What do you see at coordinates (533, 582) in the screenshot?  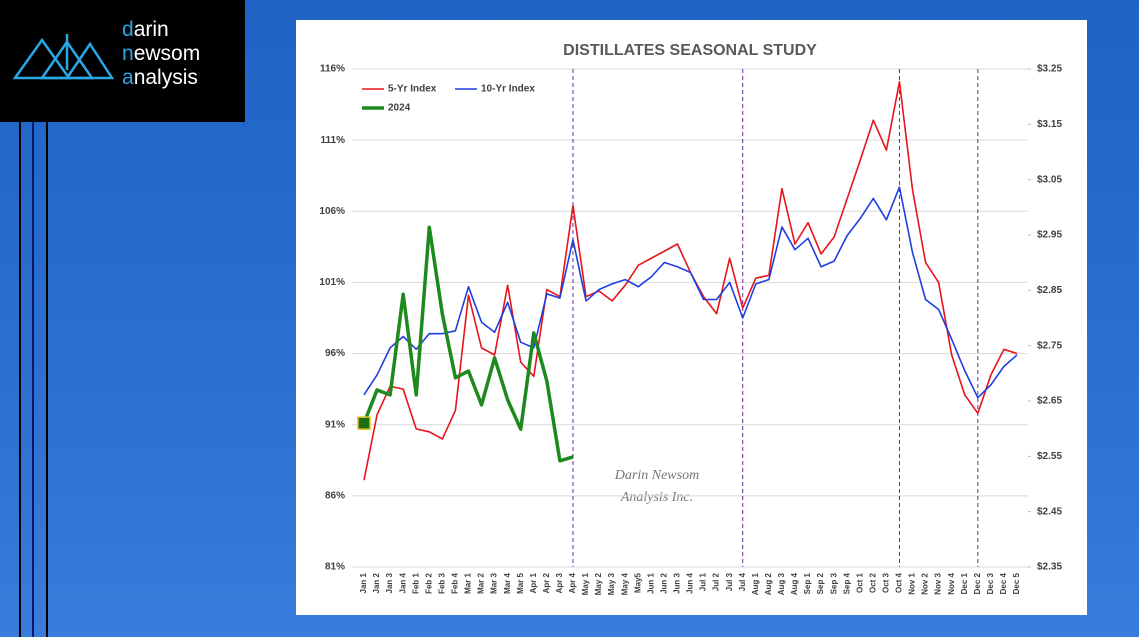 I see `x-tick-label: Apr 1` at bounding box center [533, 582].